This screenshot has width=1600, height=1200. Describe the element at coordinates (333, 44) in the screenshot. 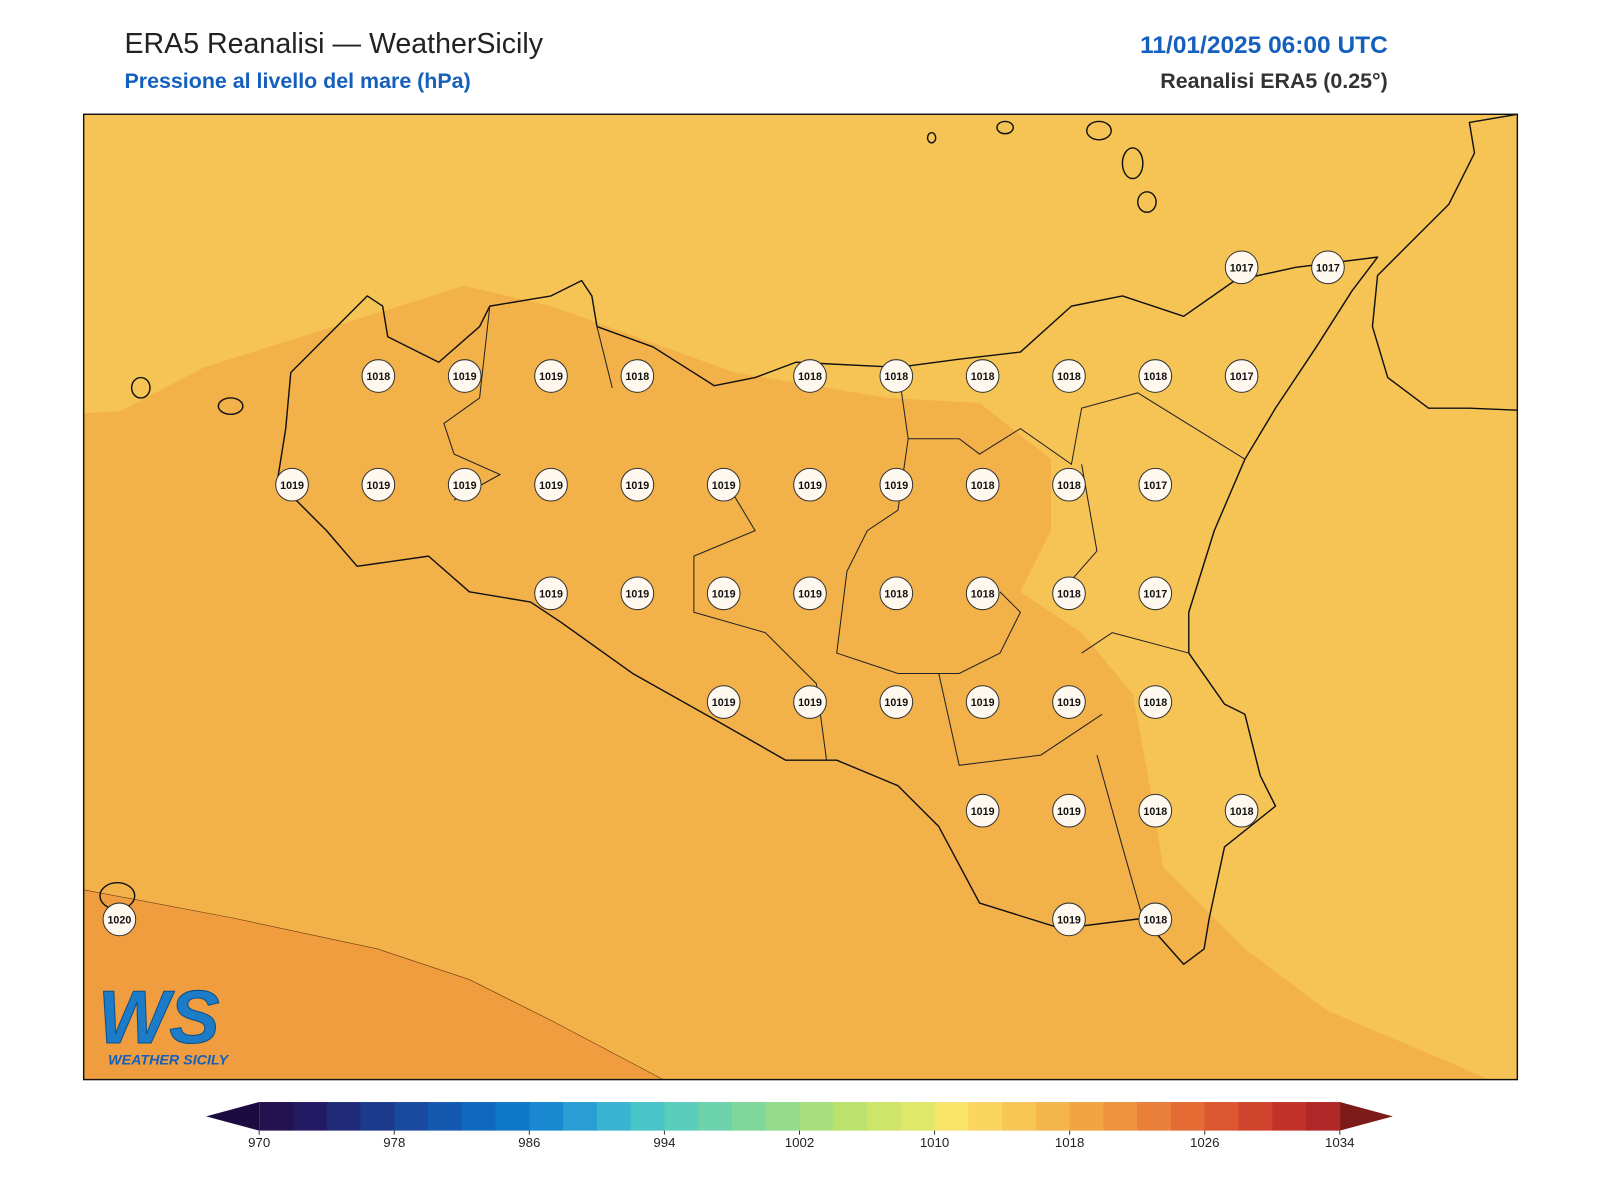

I see `title: ERA5 Reanalisi — WeatherSicily` at that location.